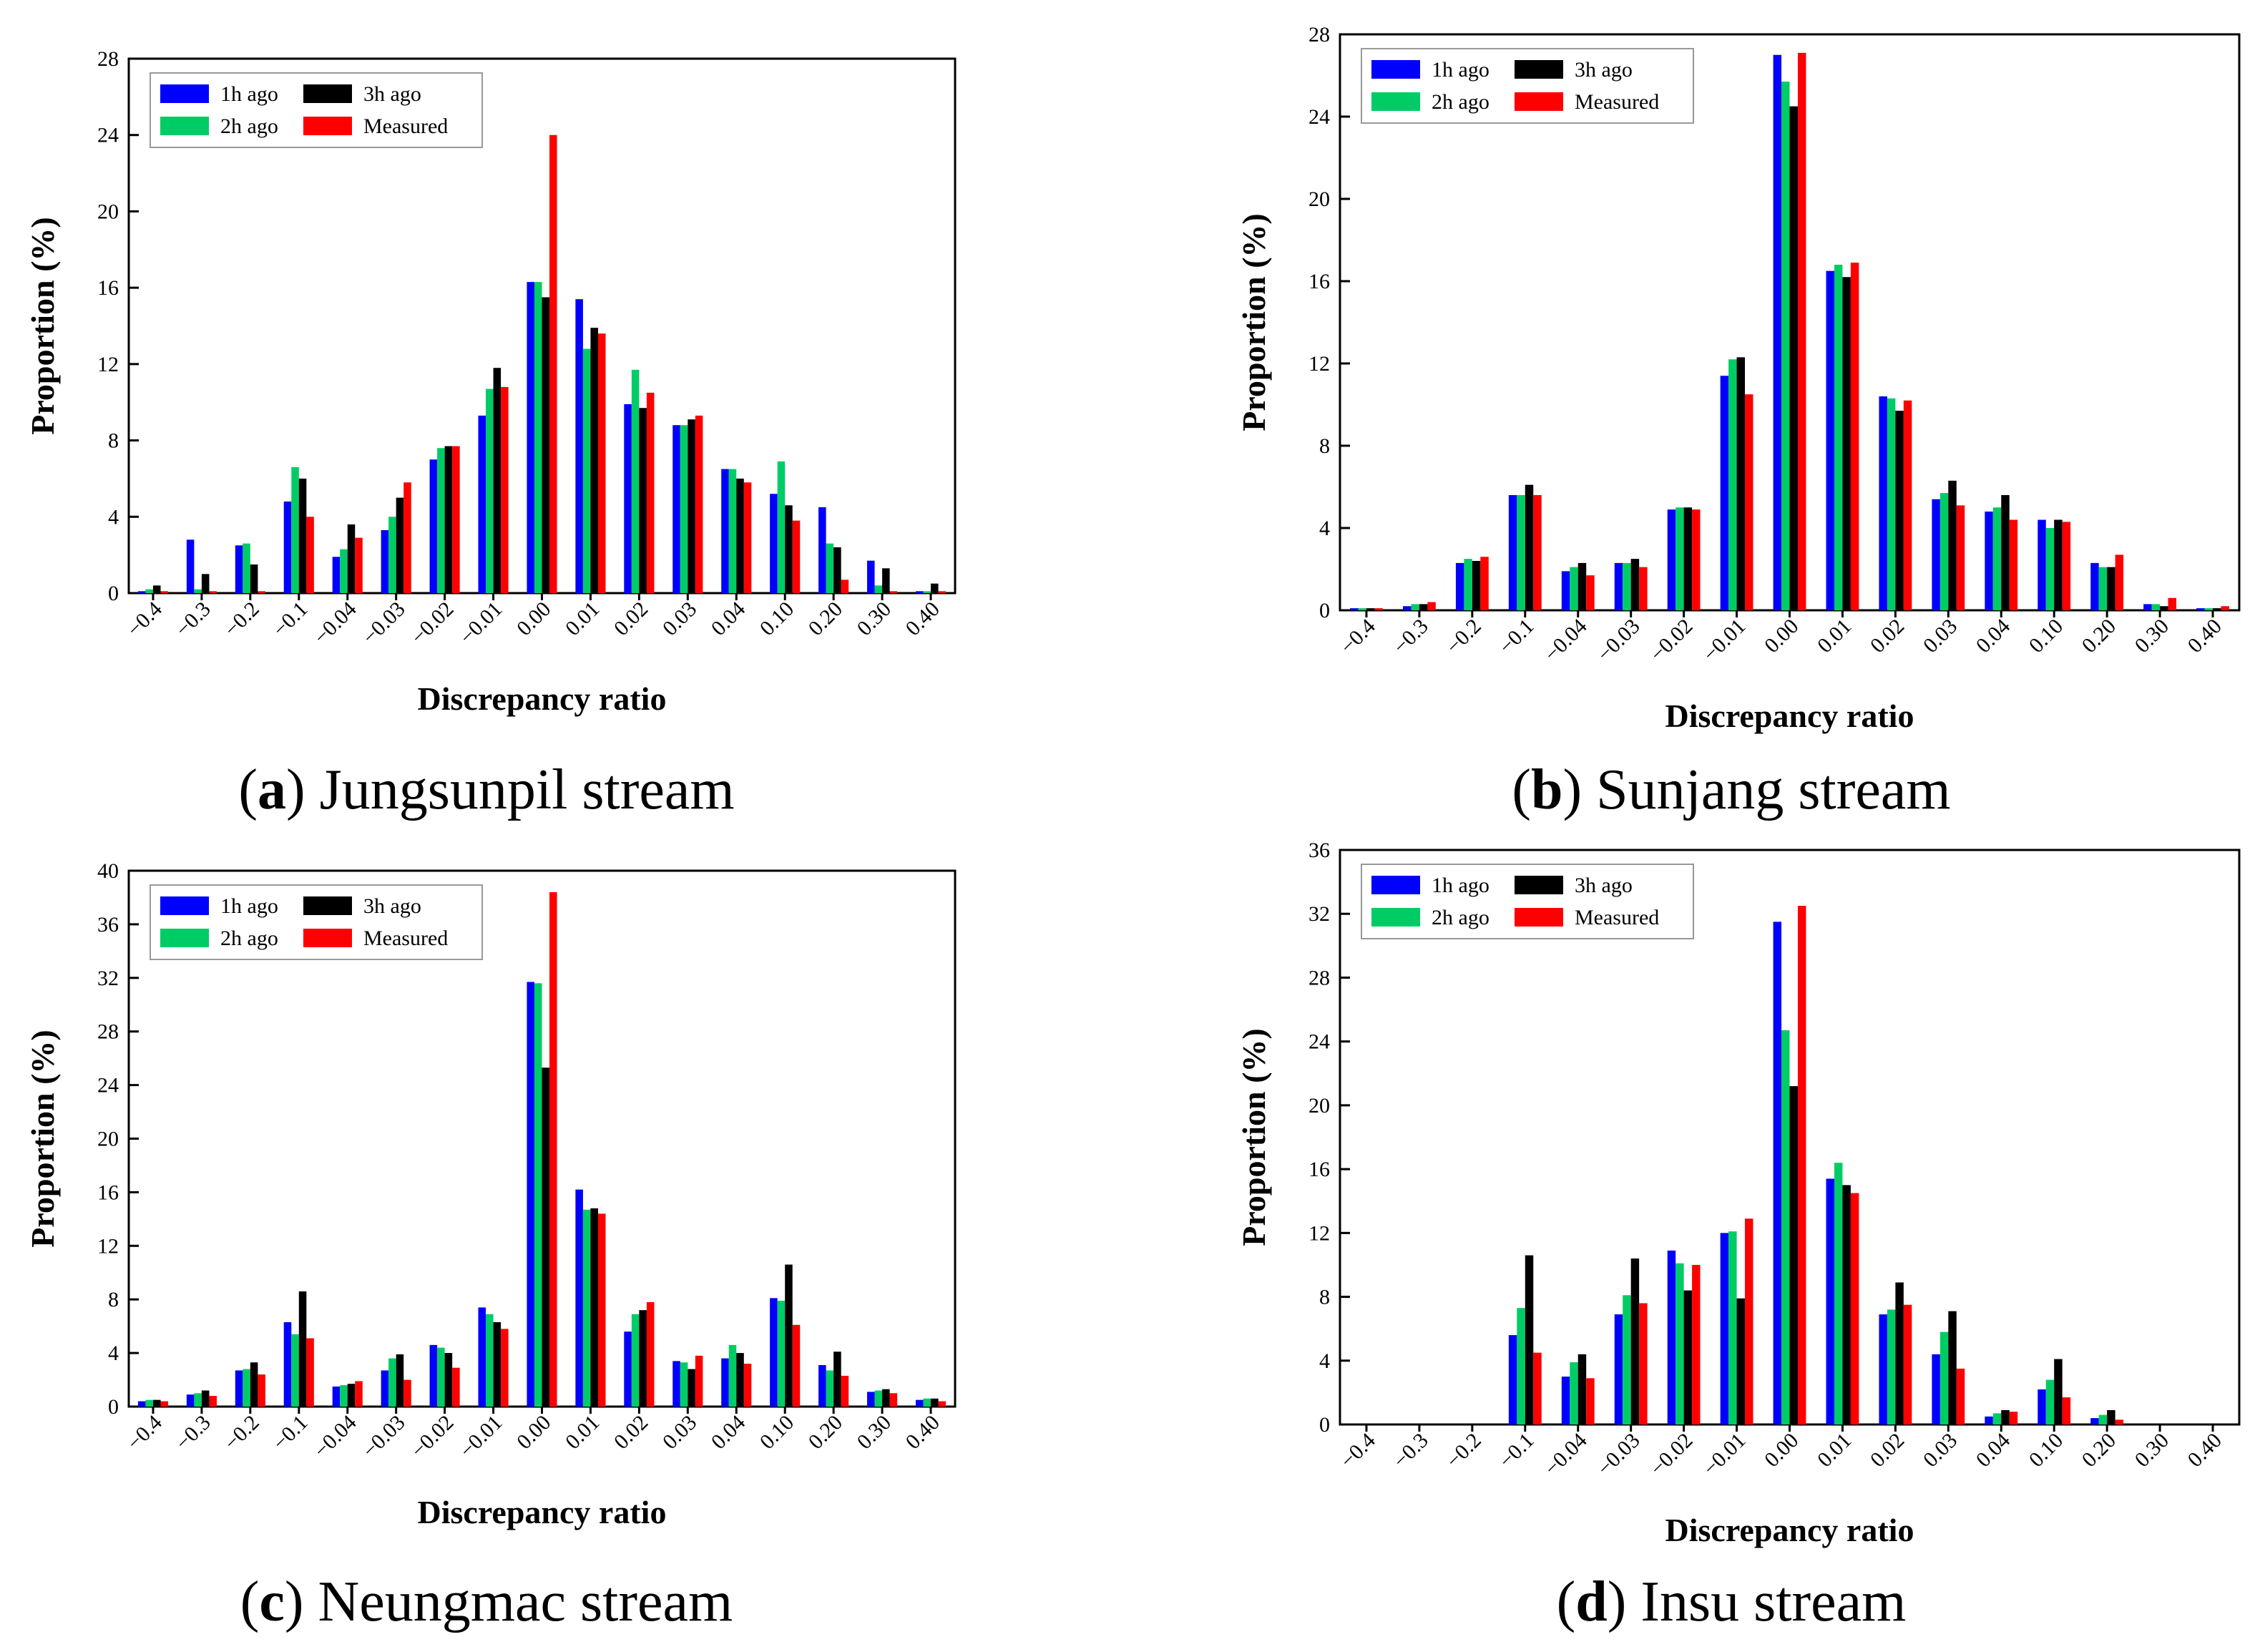 This screenshot has height=1652, width=2260. What do you see at coordinates (113, 1299) in the screenshot?
I see `y-tick-label: 8` at bounding box center [113, 1299].